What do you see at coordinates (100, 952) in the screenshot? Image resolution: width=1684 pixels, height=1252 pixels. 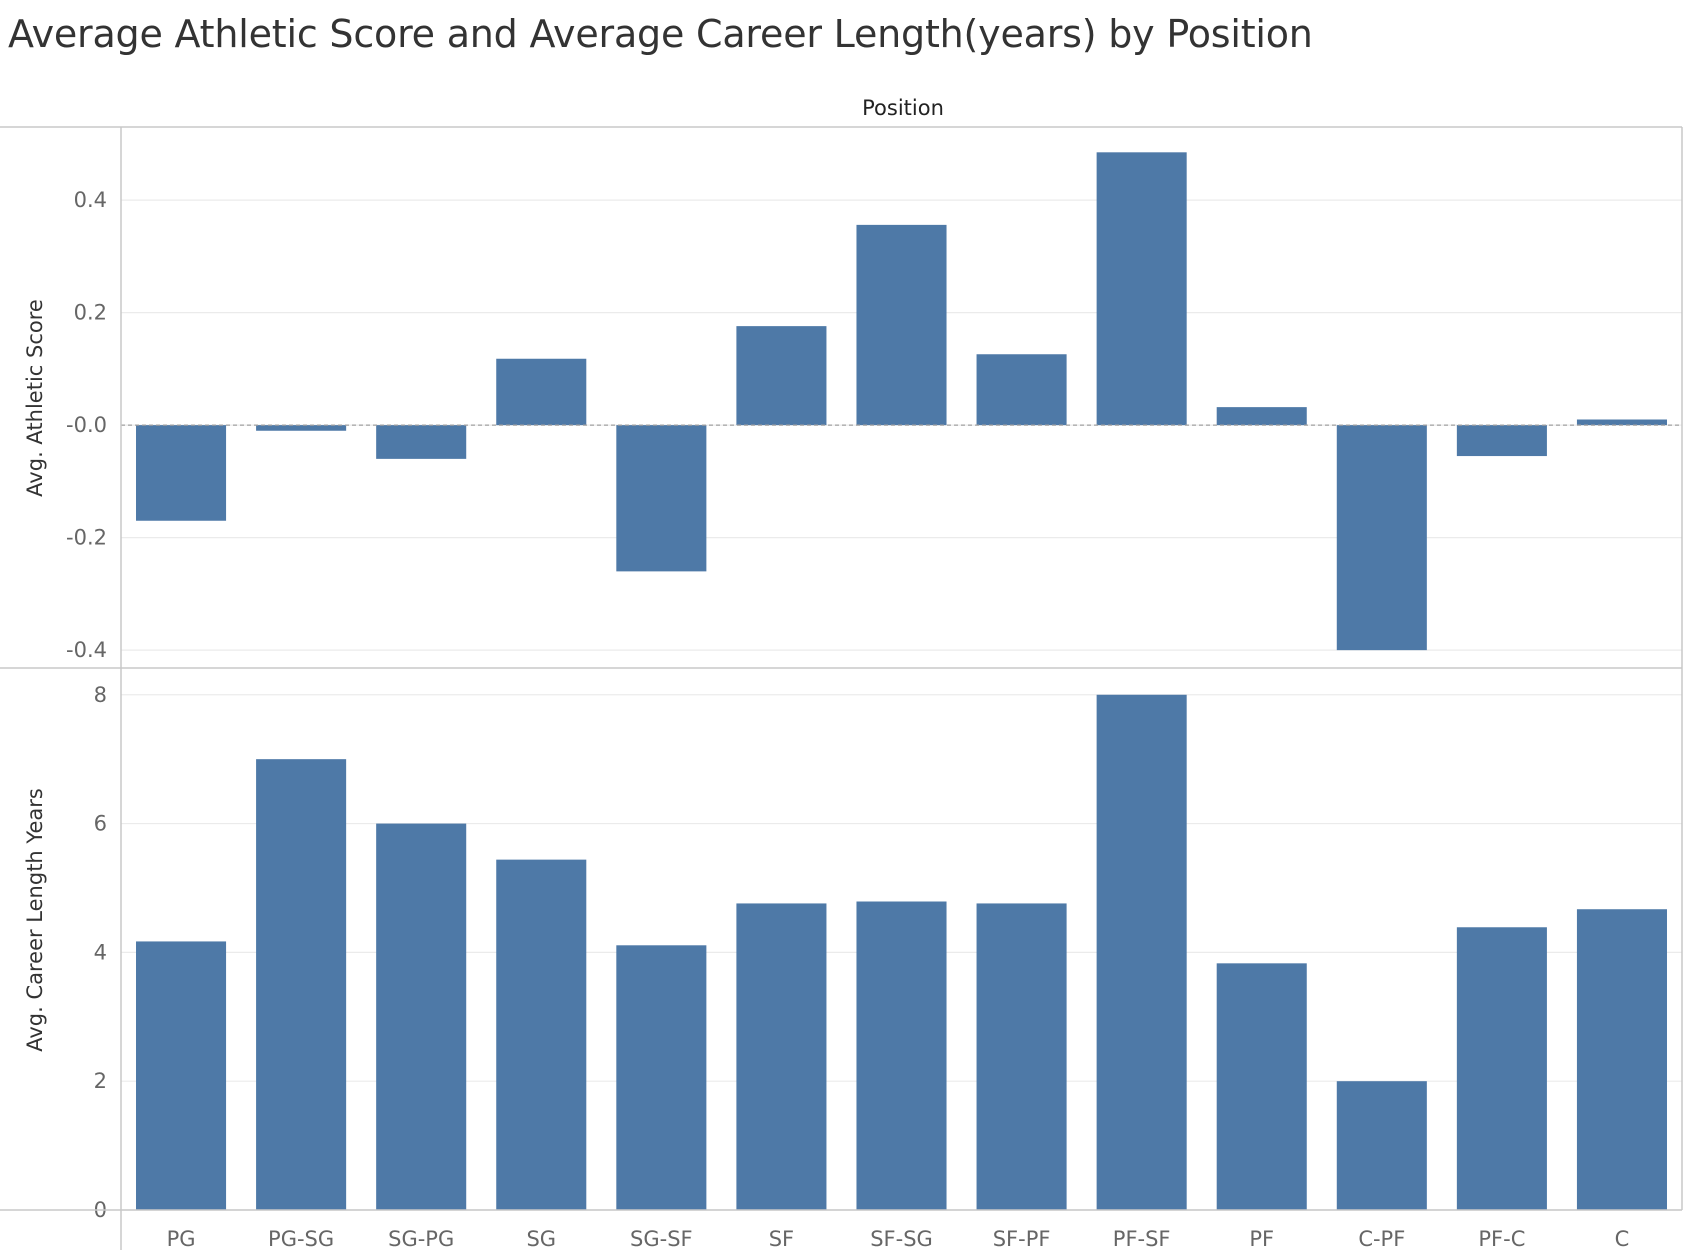 I see `y-tick-label: 4` at bounding box center [100, 952].